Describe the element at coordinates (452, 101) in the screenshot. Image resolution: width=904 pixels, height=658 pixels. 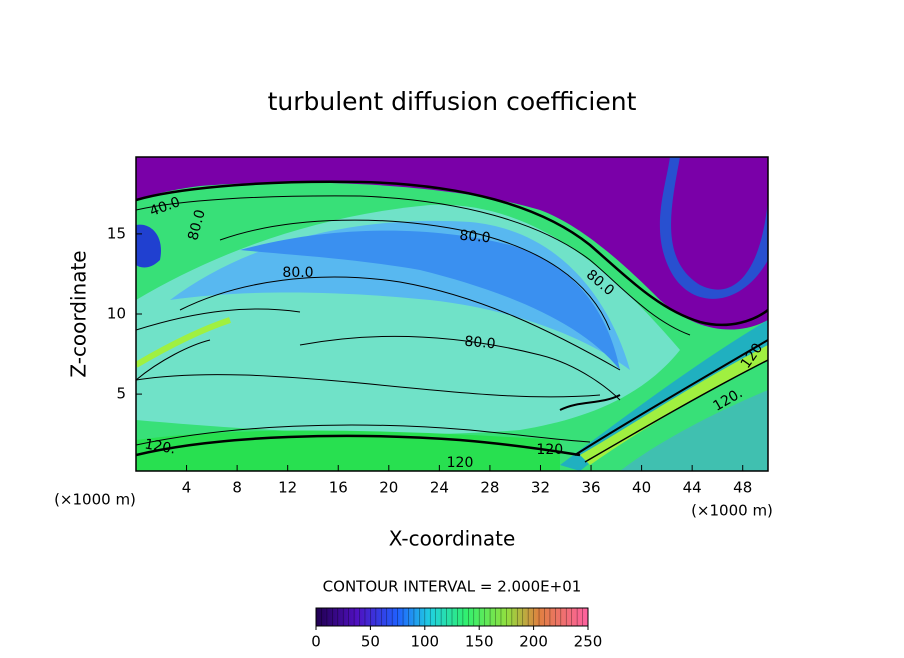
I see `chart-title: turbulent diffusion coefficient` at that location.